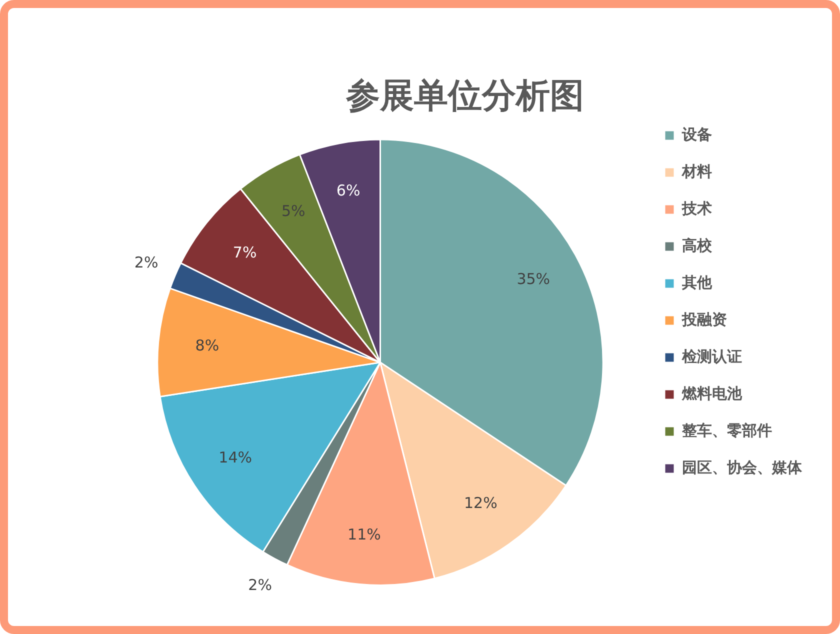  What do you see at coordinates (712, 393) in the screenshot?
I see `legend-label: 燃料电池` at bounding box center [712, 393].